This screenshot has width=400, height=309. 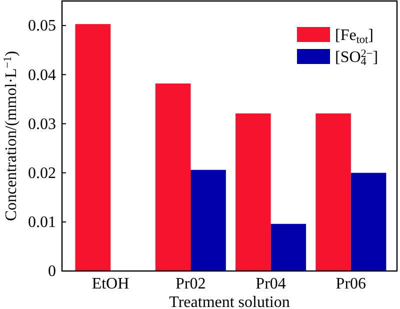 What do you see at coordinates (271, 283) in the screenshot?
I see `x-tick-label: Pr04` at bounding box center [271, 283].